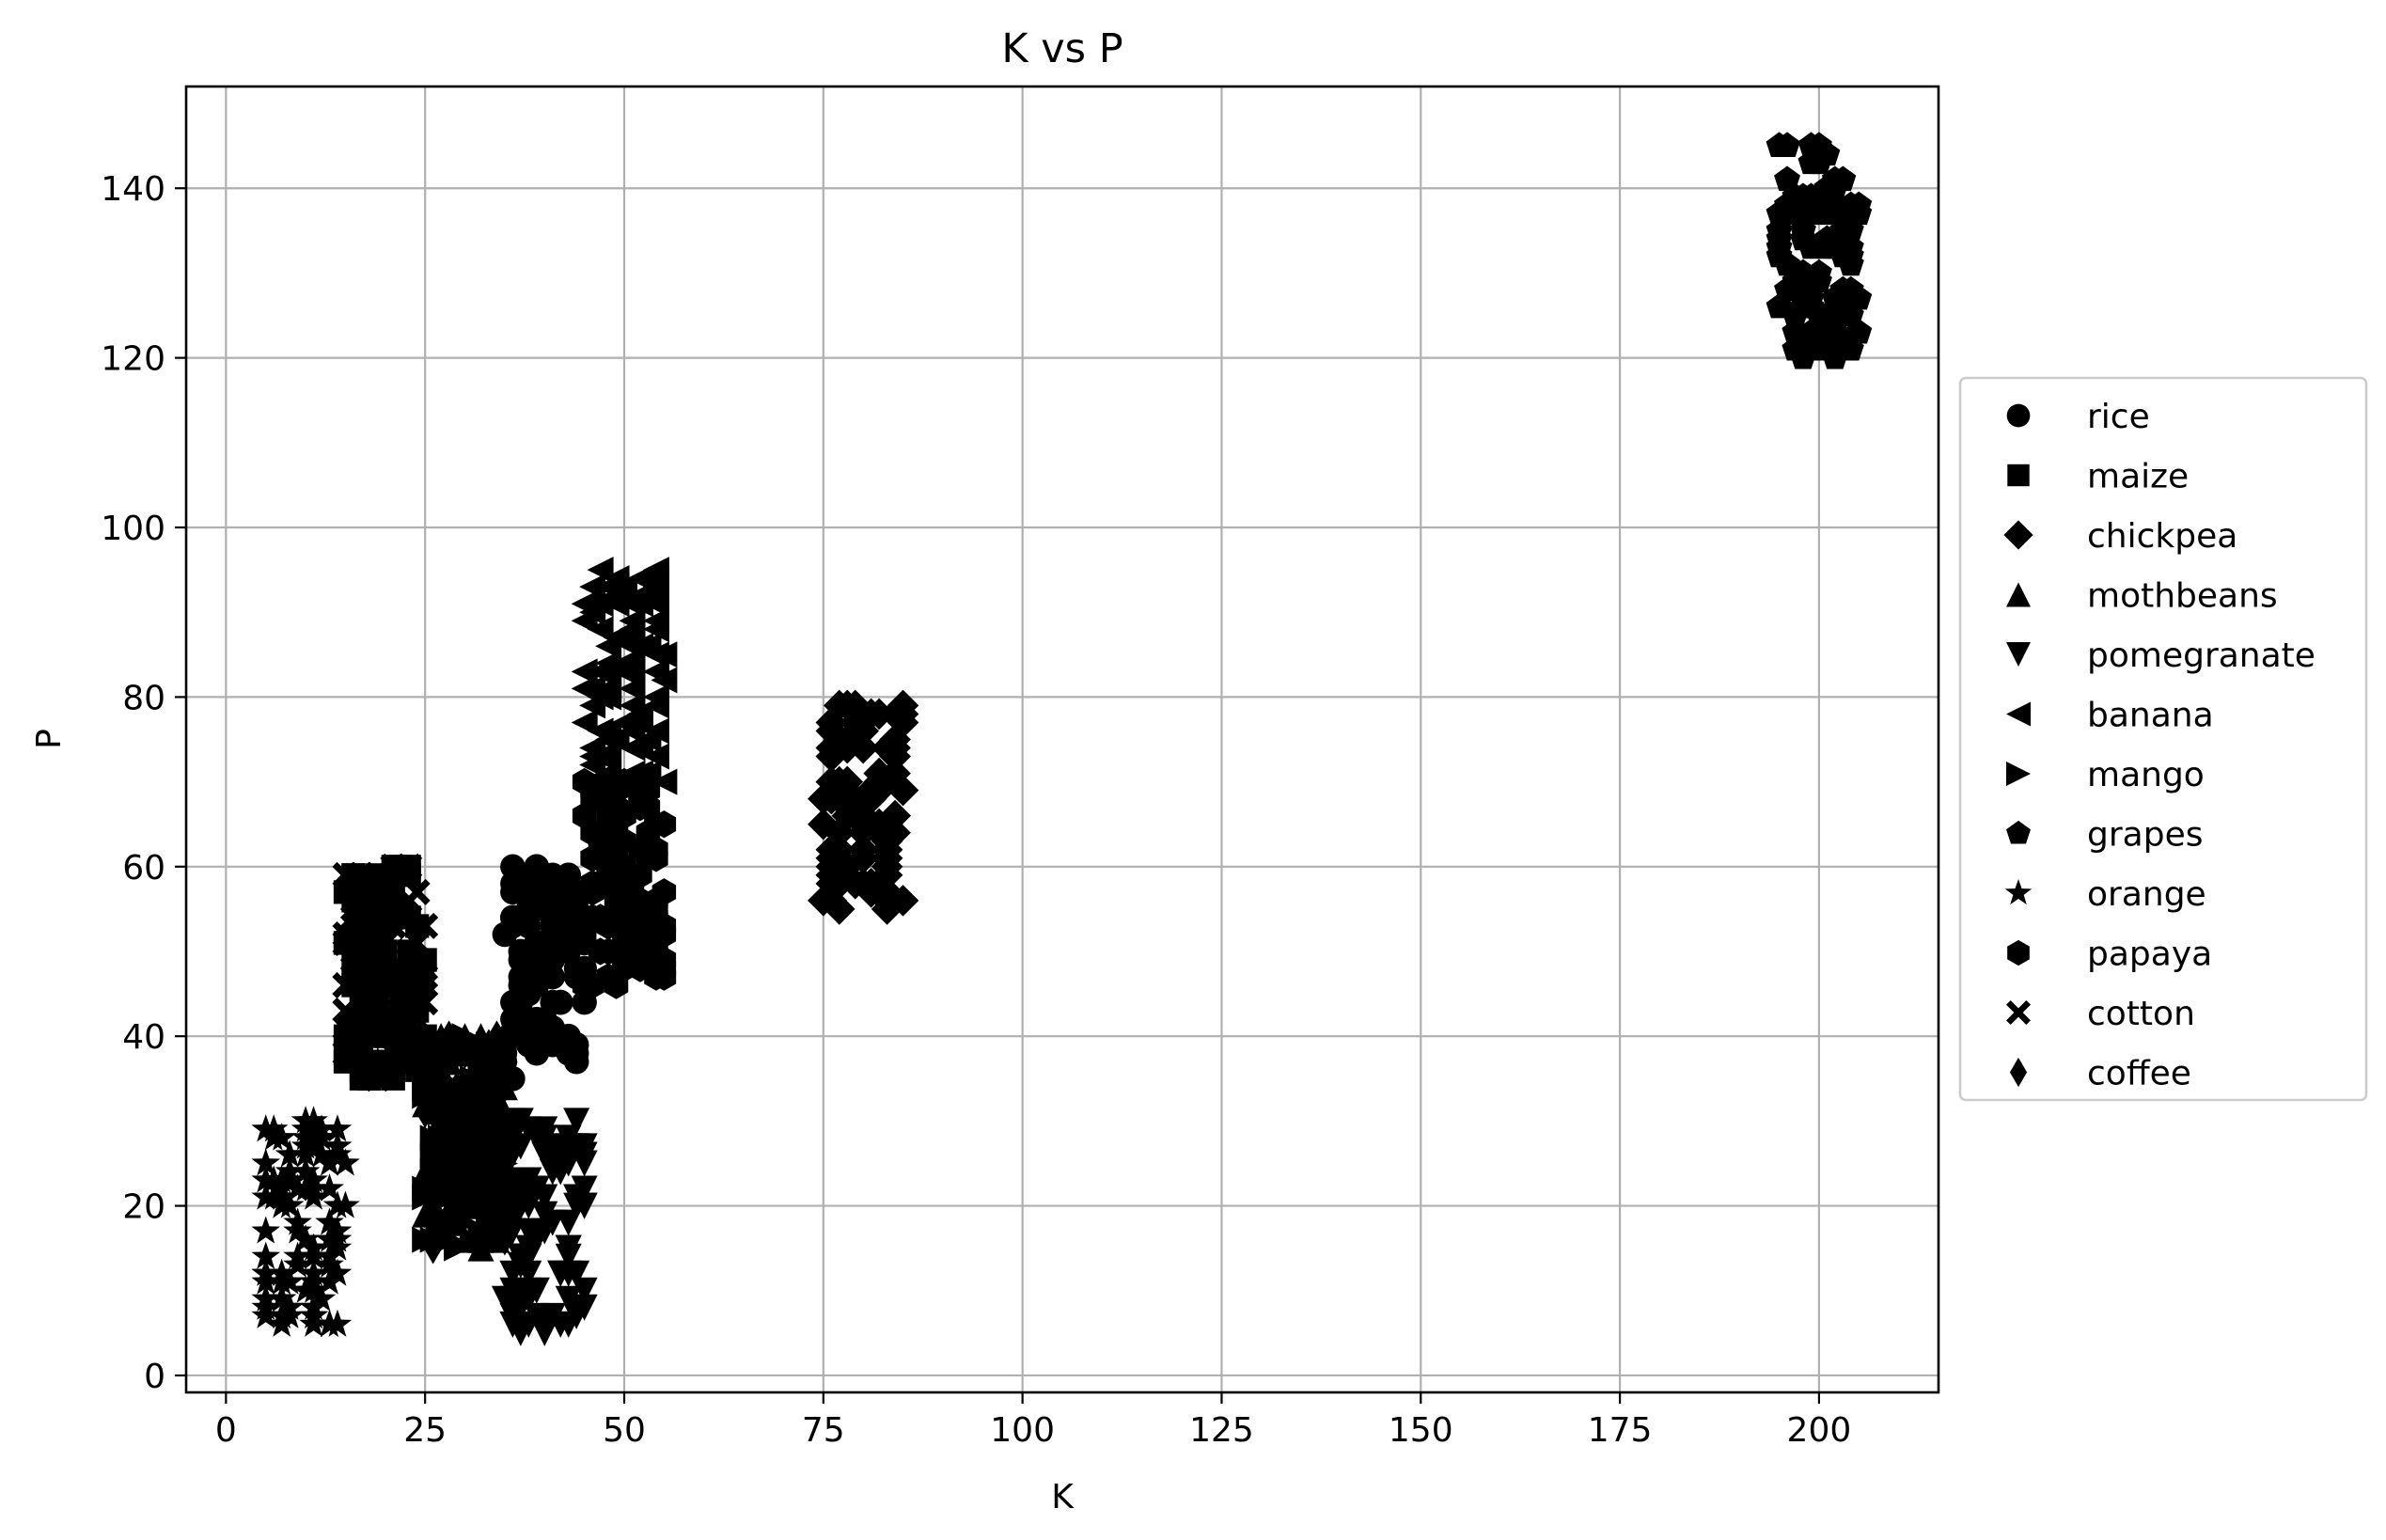  Describe the element at coordinates (2019, 832) in the screenshot. I see `legend-marker-grapes` at that location.